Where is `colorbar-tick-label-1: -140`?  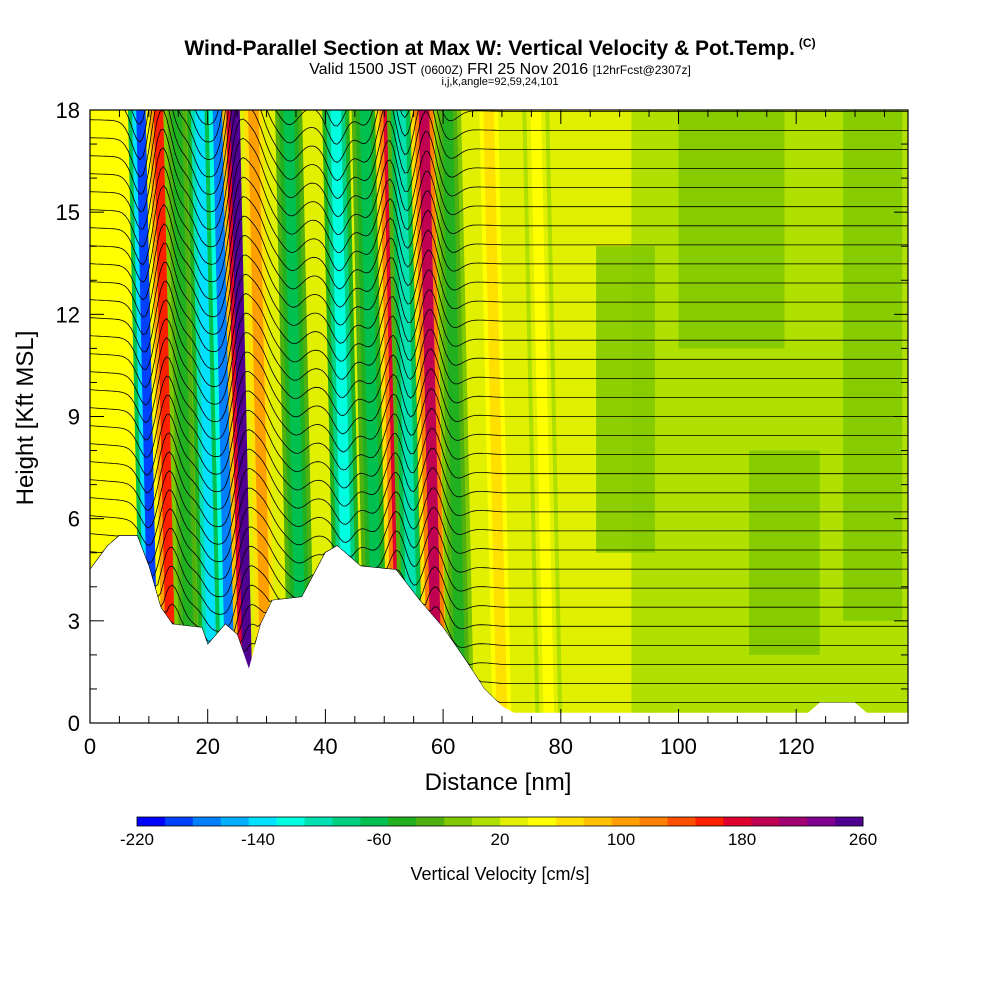
colorbar-tick-label-1: -140 is located at coordinates (258, 839).